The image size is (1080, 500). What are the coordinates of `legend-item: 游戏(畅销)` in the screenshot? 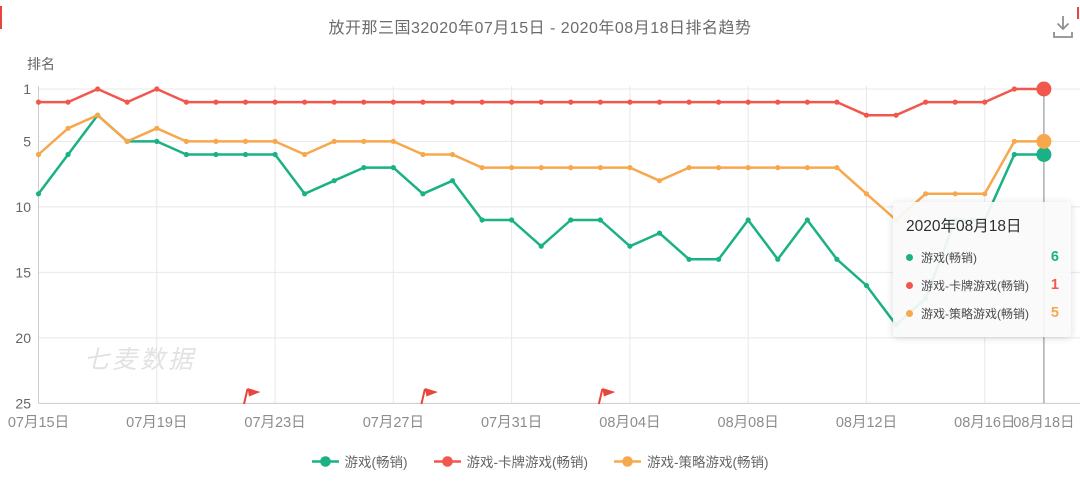 It's located at (359, 461).